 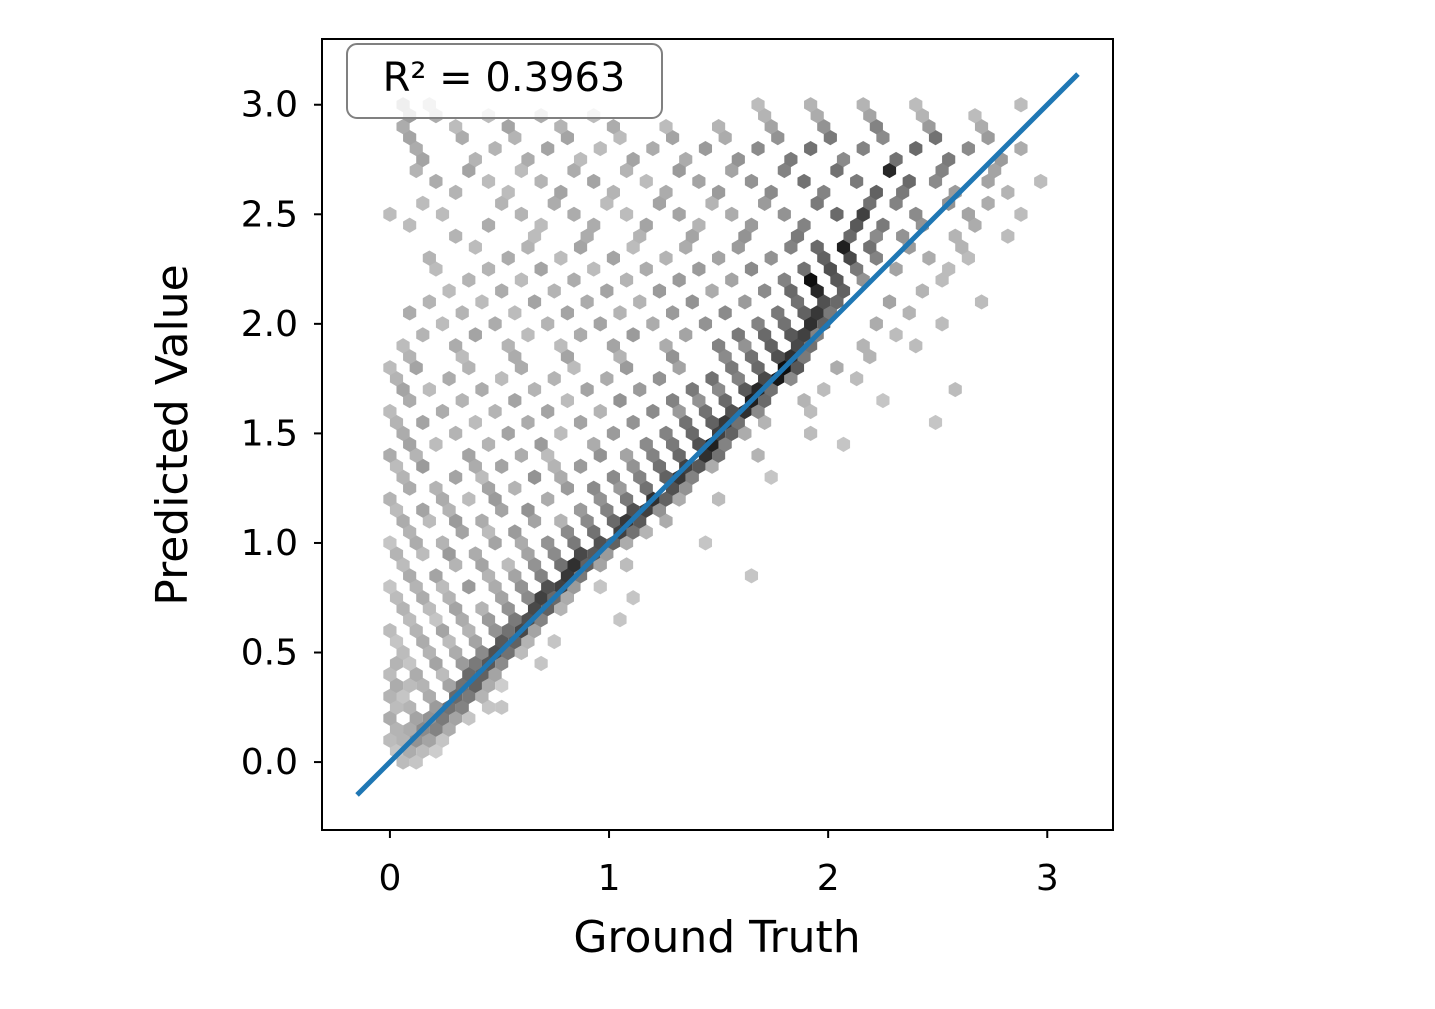 What do you see at coordinates (609, 878) in the screenshot?
I see `x-tick-label: 1` at bounding box center [609, 878].